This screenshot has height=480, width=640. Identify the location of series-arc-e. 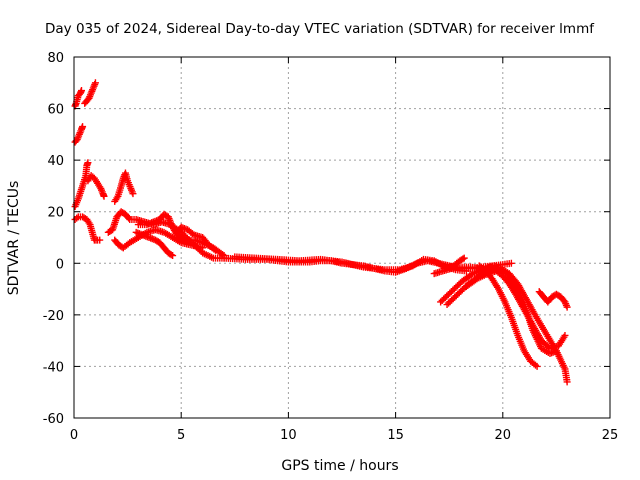
(96, 186).